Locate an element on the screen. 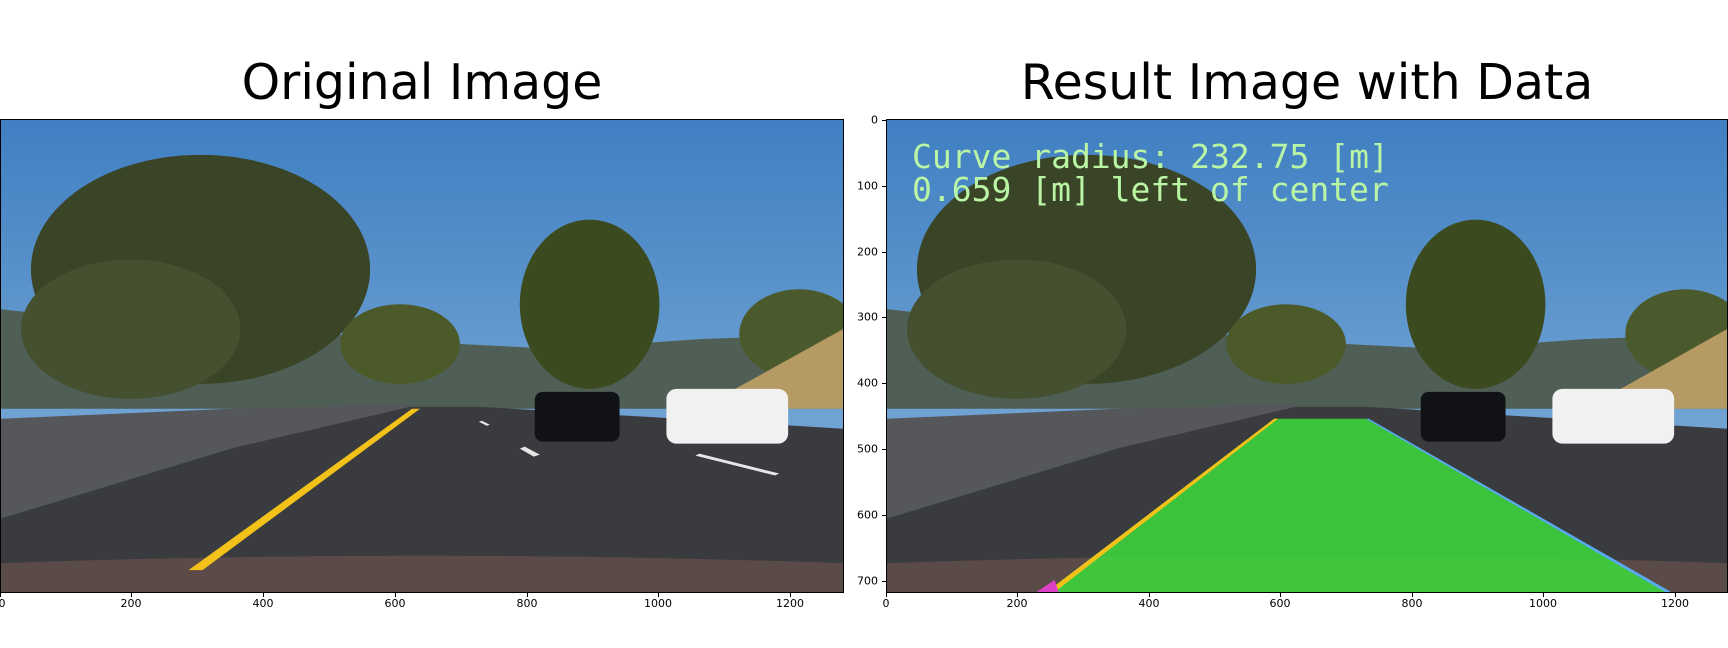 The height and width of the screenshot is (648, 1728). curve-radius-text: Curve radius: 232.75 [m] is located at coordinates (1150, 156).